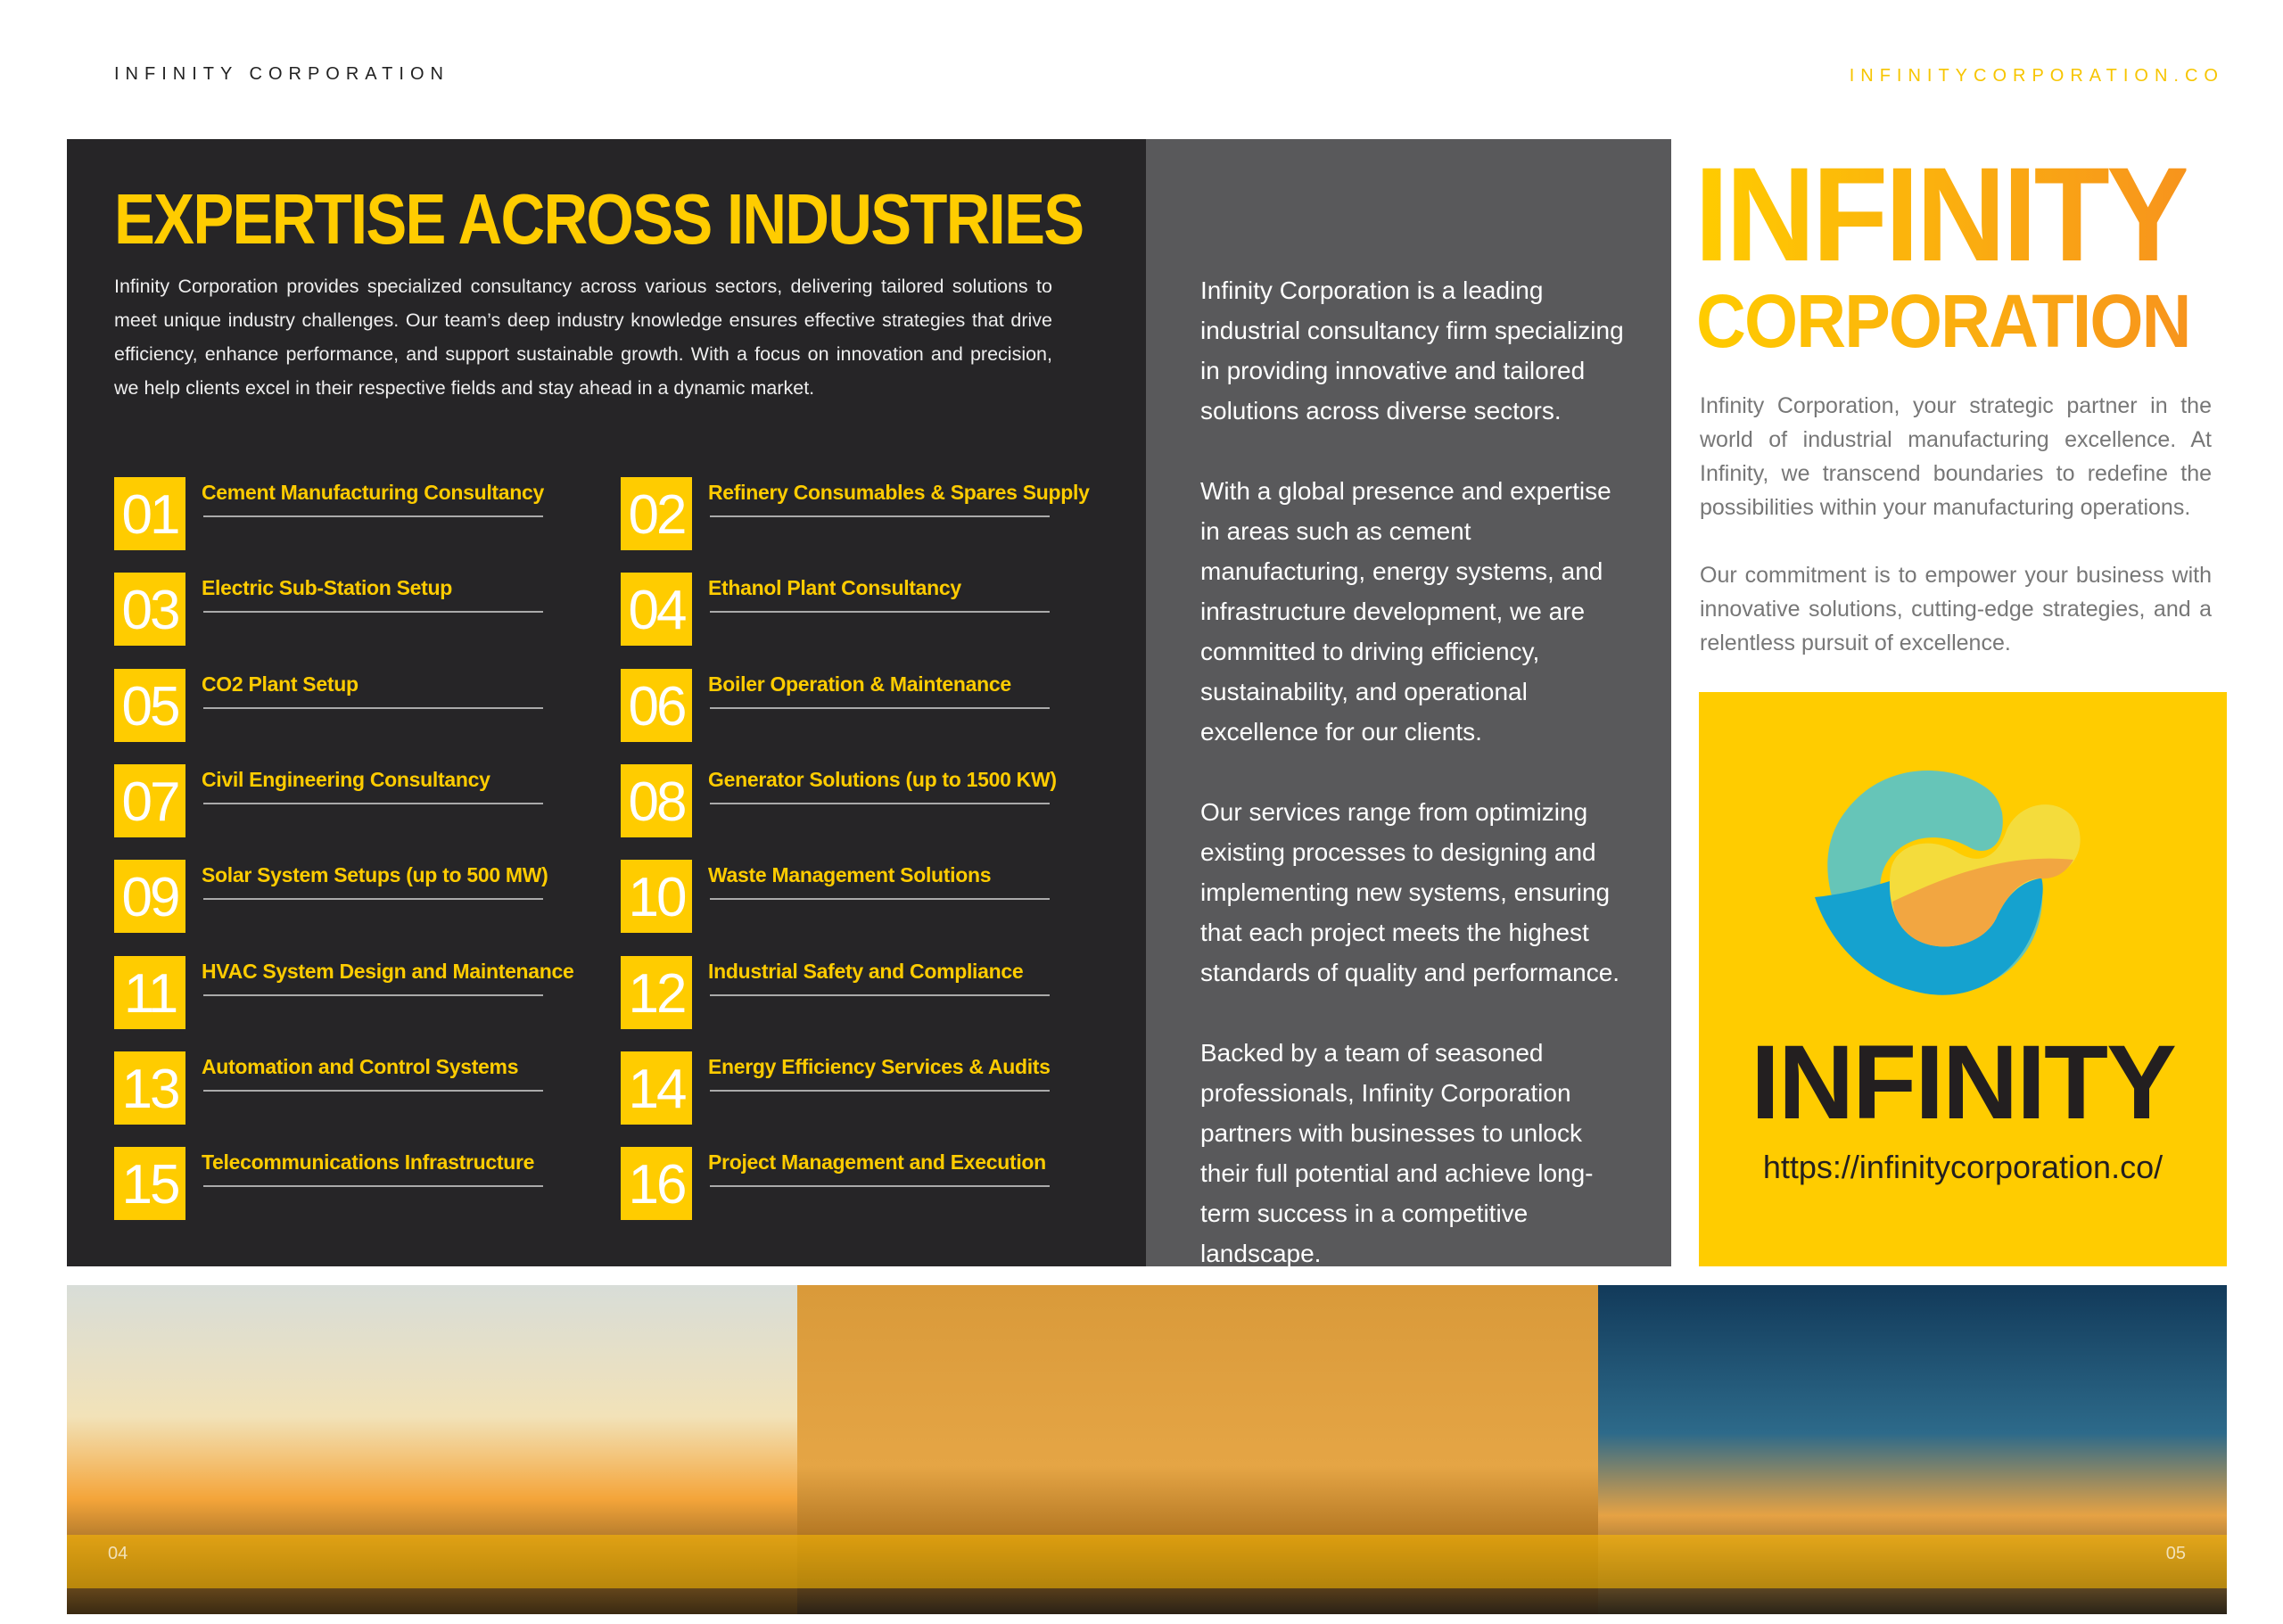 The width and height of the screenshot is (2283, 1624). What do you see at coordinates (1948, 883) in the screenshot?
I see `infinity-logo-icon` at bounding box center [1948, 883].